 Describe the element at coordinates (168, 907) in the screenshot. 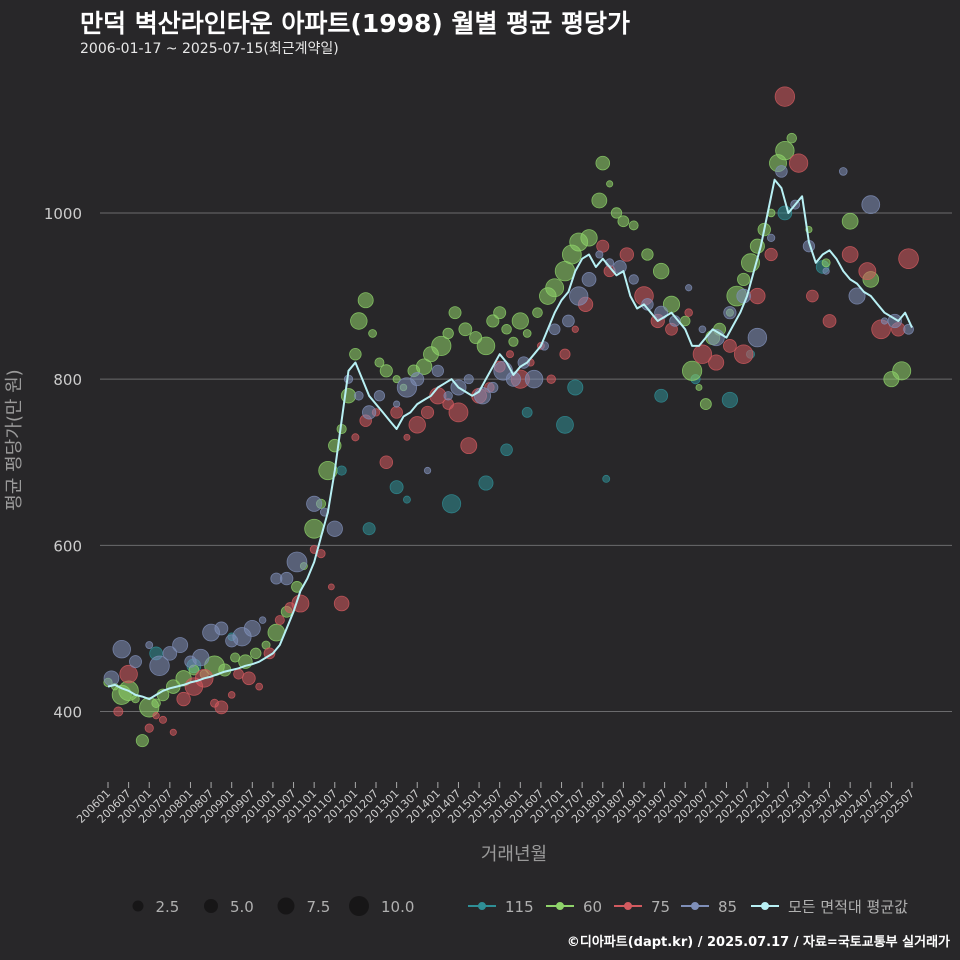

I see `legend-size-label: 2.5` at that location.